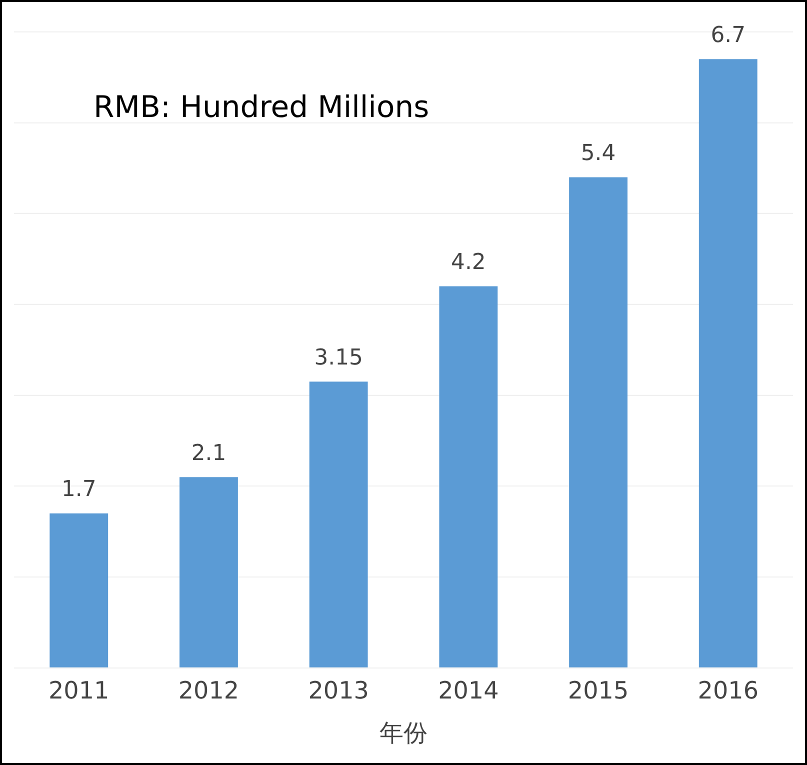 This screenshot has height=765, width=807. I want to click on x-tick-label: 2013, so click(338, 690).